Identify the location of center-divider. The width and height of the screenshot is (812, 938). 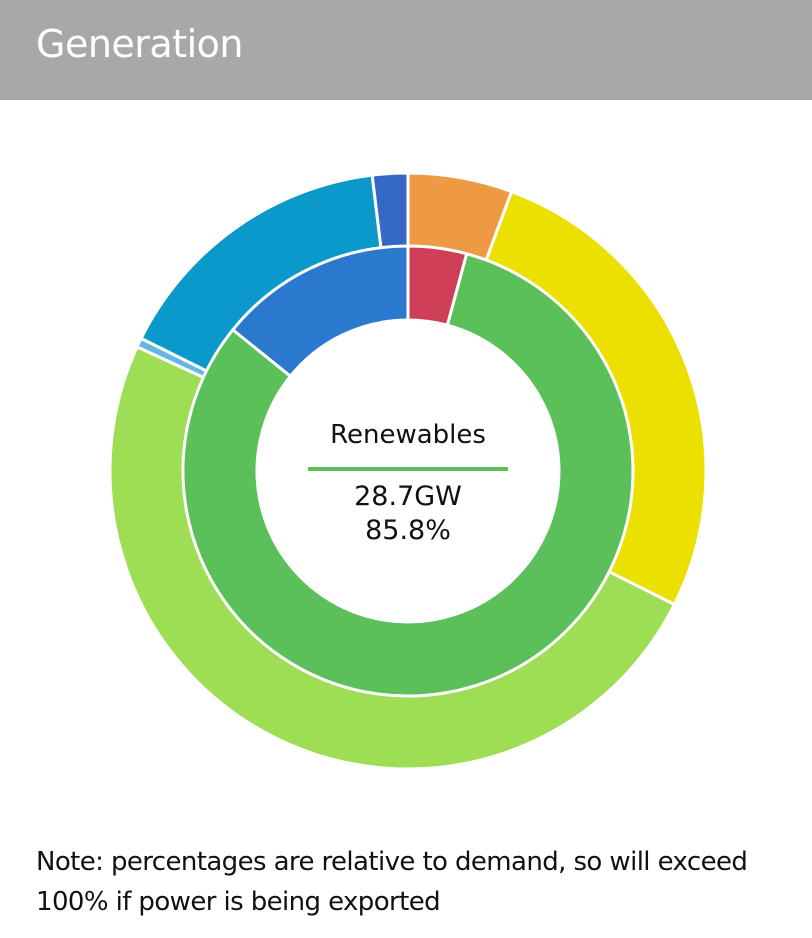
(408, 469).